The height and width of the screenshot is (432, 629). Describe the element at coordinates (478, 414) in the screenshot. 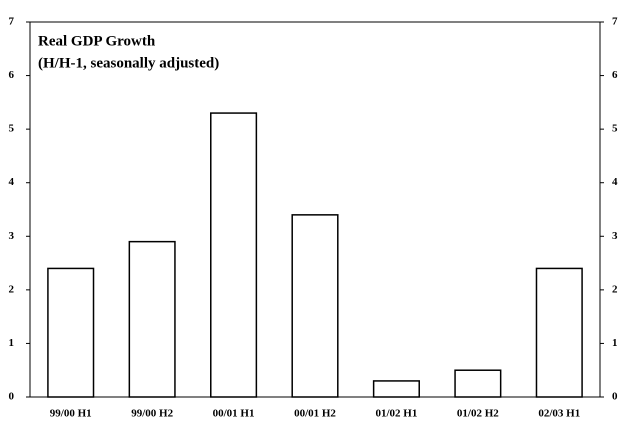

I see `x-tick-label: 01/02 H2` at that location.